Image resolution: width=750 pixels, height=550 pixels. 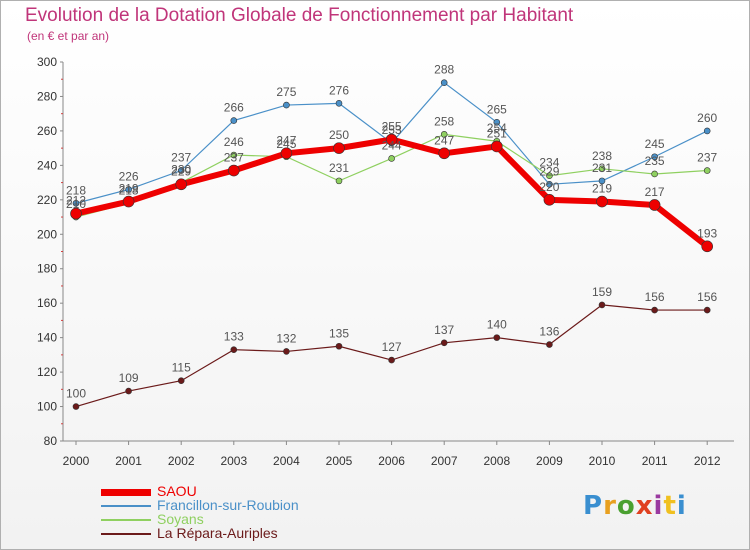 What do you see at coordinates (670, 506) in the screenshot?
I see `logo-letter: t` at bounding box center [670, 506].